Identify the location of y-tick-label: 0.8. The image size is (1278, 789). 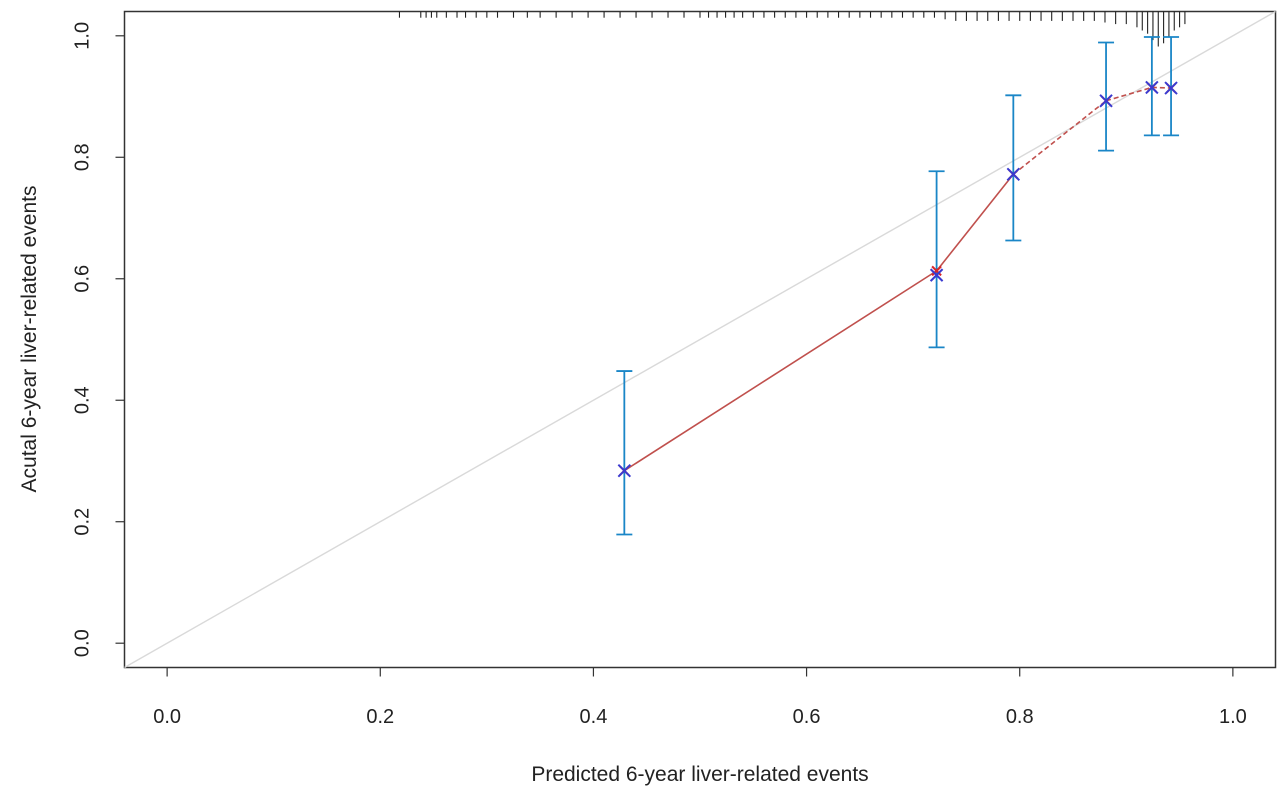
(83, 157).